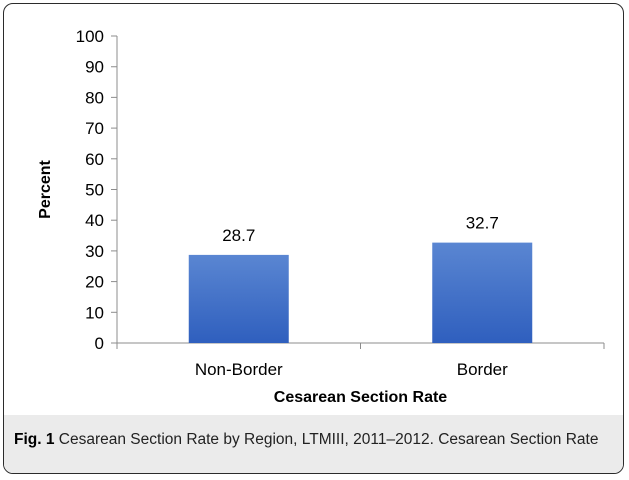 The image size is (629, 480). I want to click on y-axis: 0 10 20 30 40 50 60 70 80 90 100, so click(97, 190).